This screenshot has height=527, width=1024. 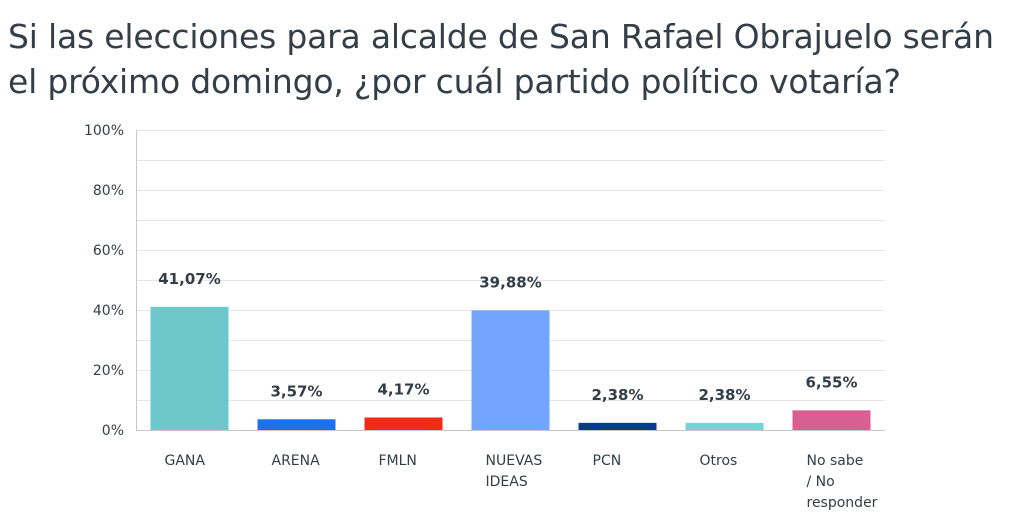 I want to click on y-axis-tick-labels: 0% 20% 40% 60% 80% 100%, so click(x=104, y=281).